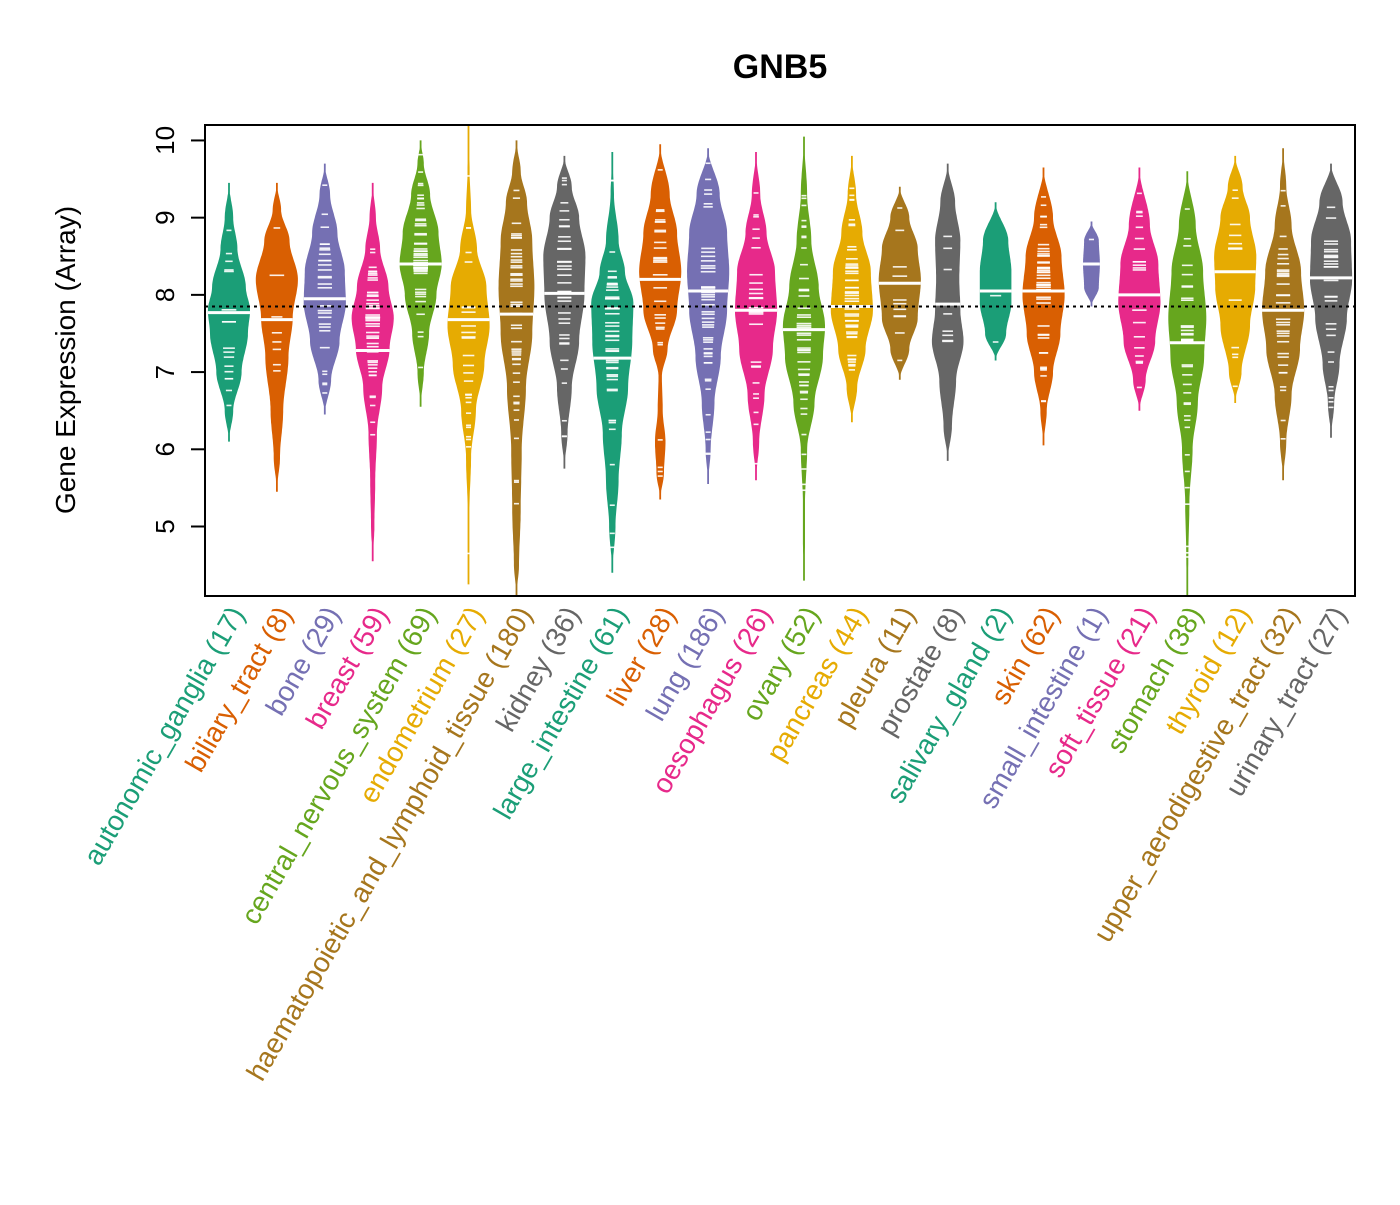  Describe the element at coordinates (780, 67) in the screenshot. I see `chart-title: GNB5` at that location.